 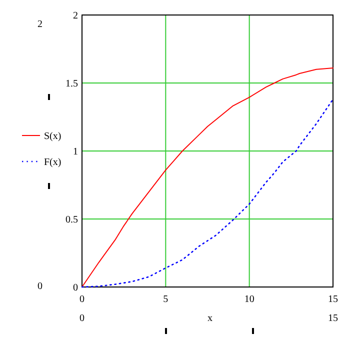 I want to click on y-tick-label: 0.5, so click(x=72, y=220).